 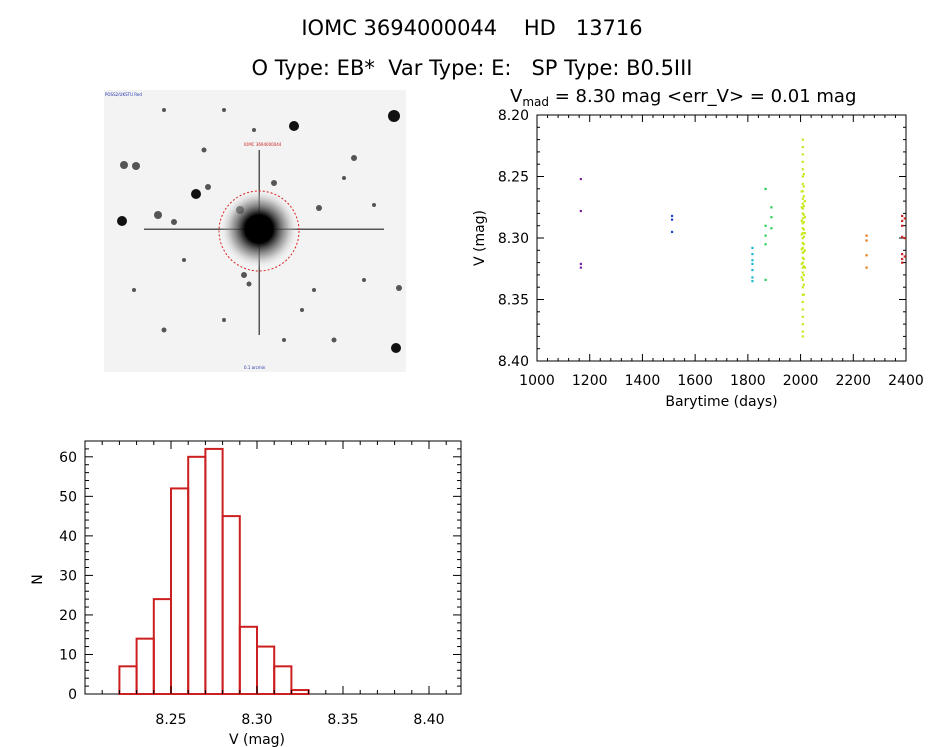 What do you see at coordinates (342, 720) in the screenshot?
I see `hist-x-tick-label: 8.35` at bounding box center [342, 720].